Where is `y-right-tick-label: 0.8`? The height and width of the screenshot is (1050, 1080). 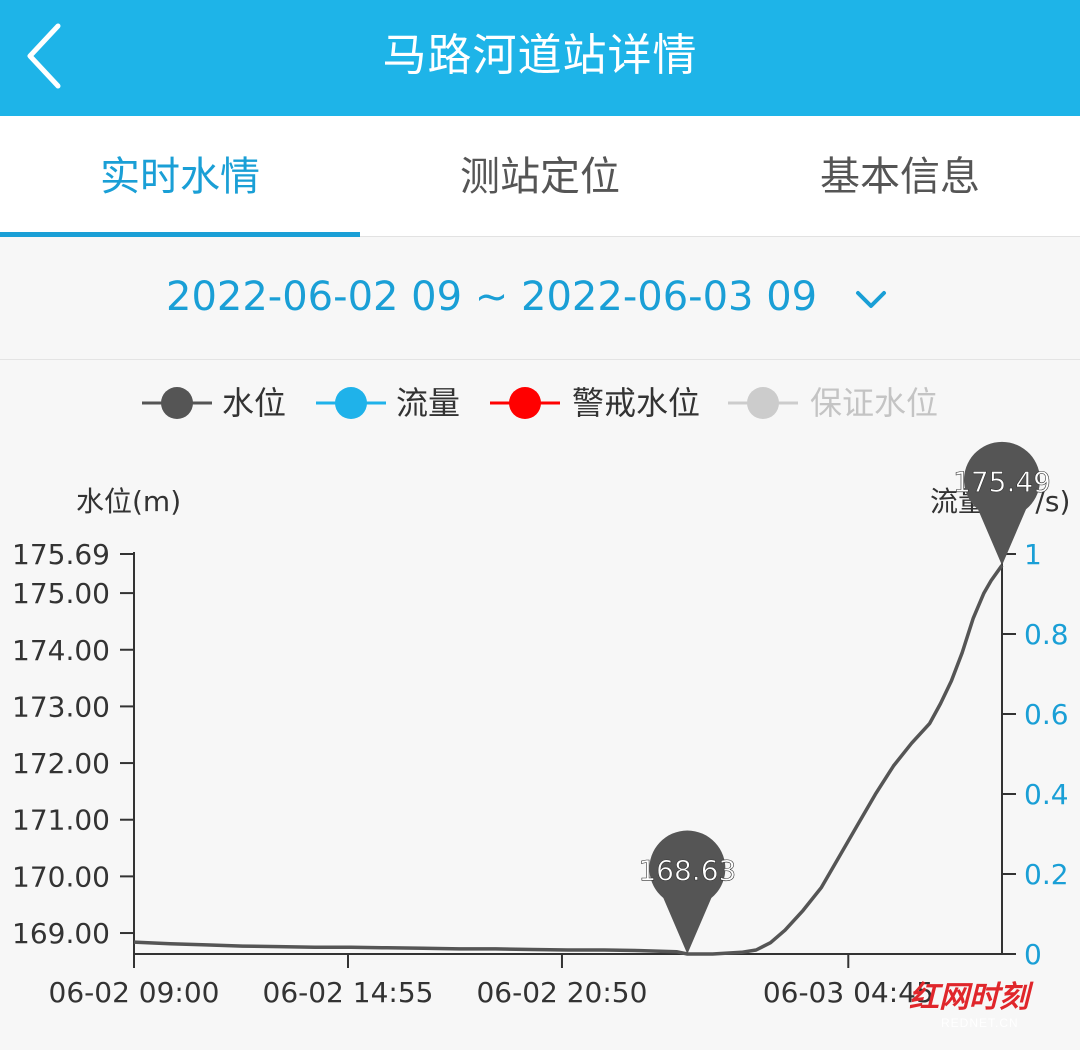
y-right-tick-label: 0.8 is located at coordinates (1046, 634).